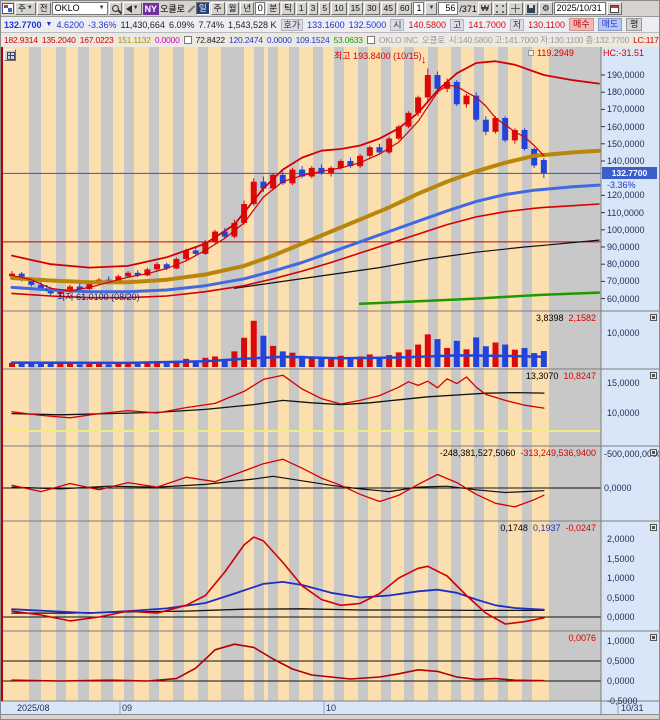 The height and width of the screenshot is (720, 660). I want to click on marker-checkbox, so click(531, 53).